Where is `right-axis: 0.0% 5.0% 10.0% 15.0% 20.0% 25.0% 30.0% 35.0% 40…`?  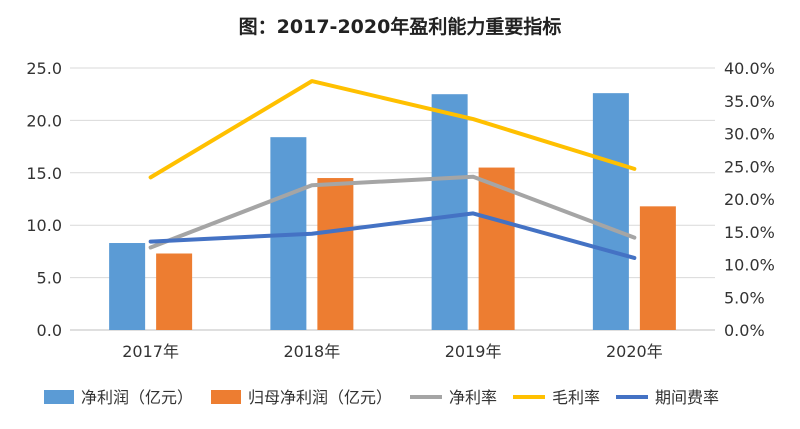 right-axis: 0.0% 5.0% 10.0% 15.0% 20.0% 25.0% 30.0% 35.0% 40… is located at coordinates (749, 199).